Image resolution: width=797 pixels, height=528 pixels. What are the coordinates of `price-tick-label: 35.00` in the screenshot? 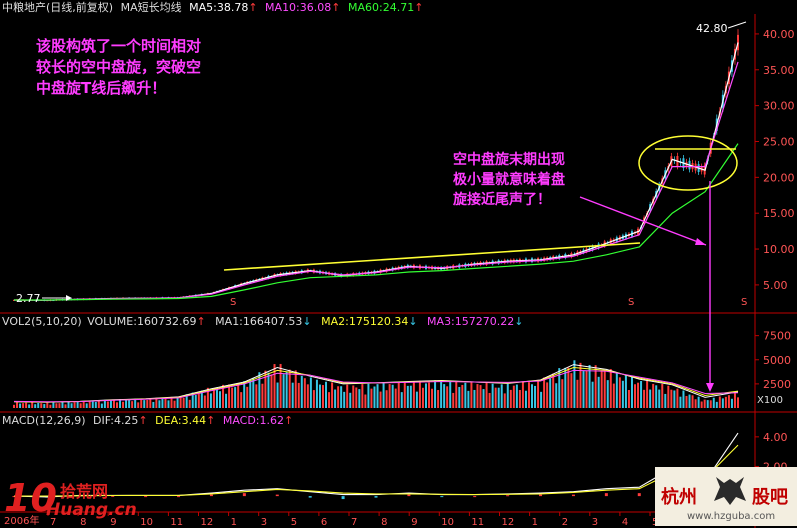 It's located at (779, 70).